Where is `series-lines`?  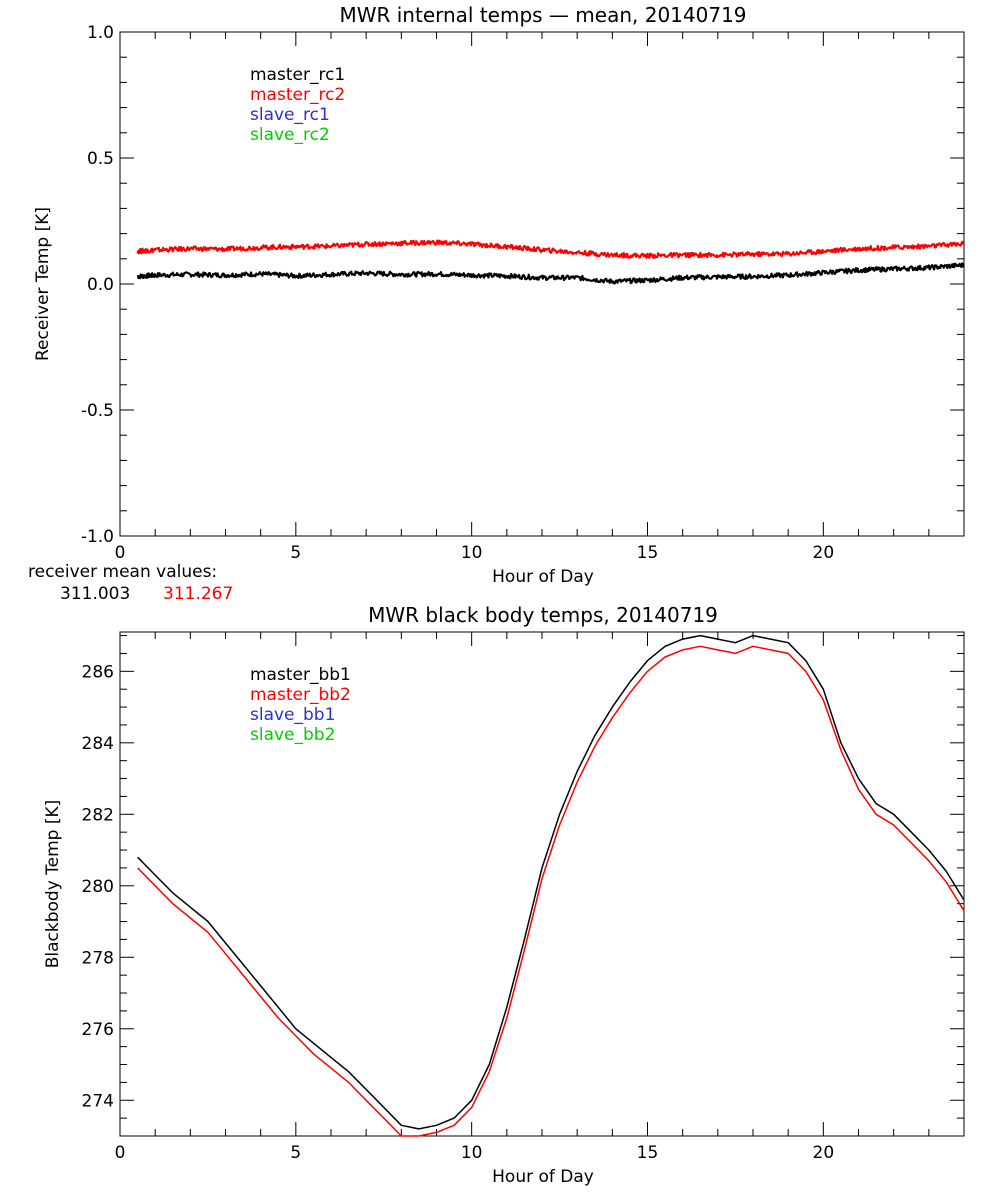 series-lines is located at coordinates (550, 262).